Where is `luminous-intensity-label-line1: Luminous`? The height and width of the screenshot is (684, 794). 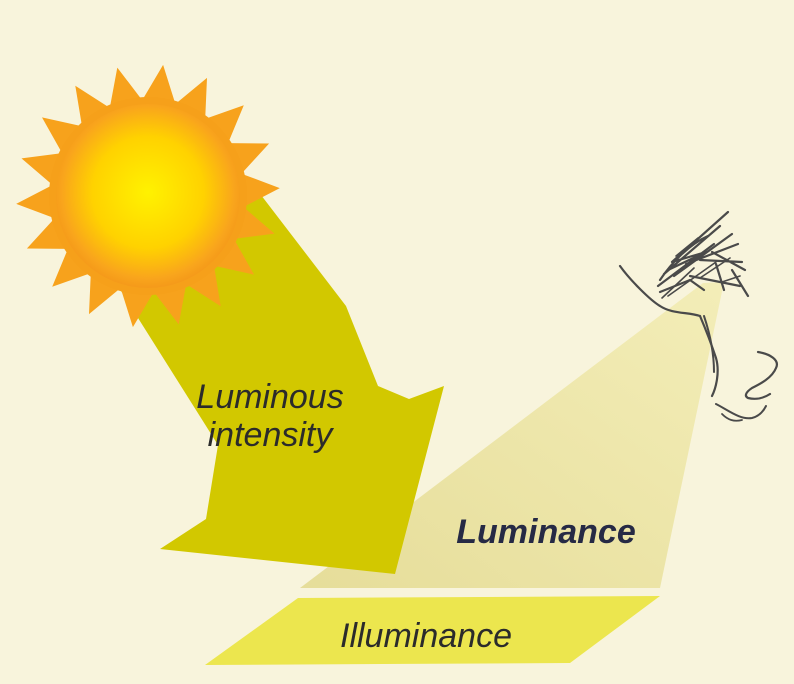
luminous-intensity-label-line1: Luminous is located at coordinates (270, 397).